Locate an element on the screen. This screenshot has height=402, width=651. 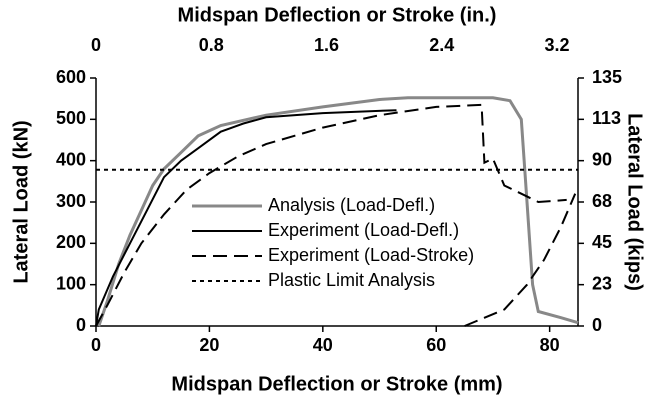
legend-label: Plastic Limit Analysis is located at coordinates (351, 280).